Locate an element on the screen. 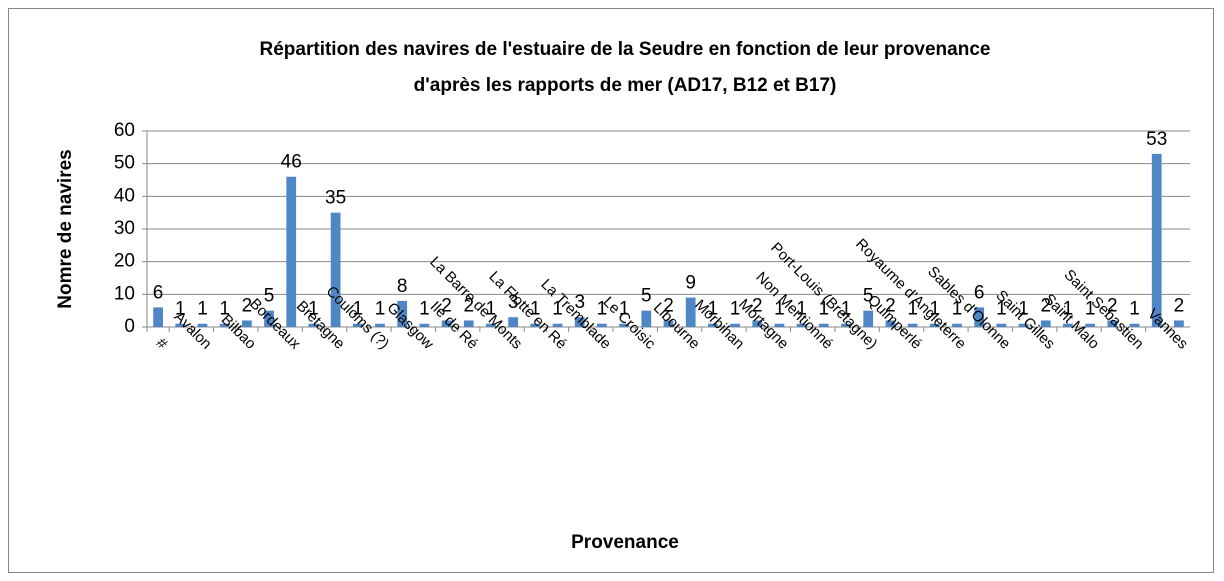 The image size is (1224, 581). y-axis-label: Nomre de navires is located at coordinates (65, 228).